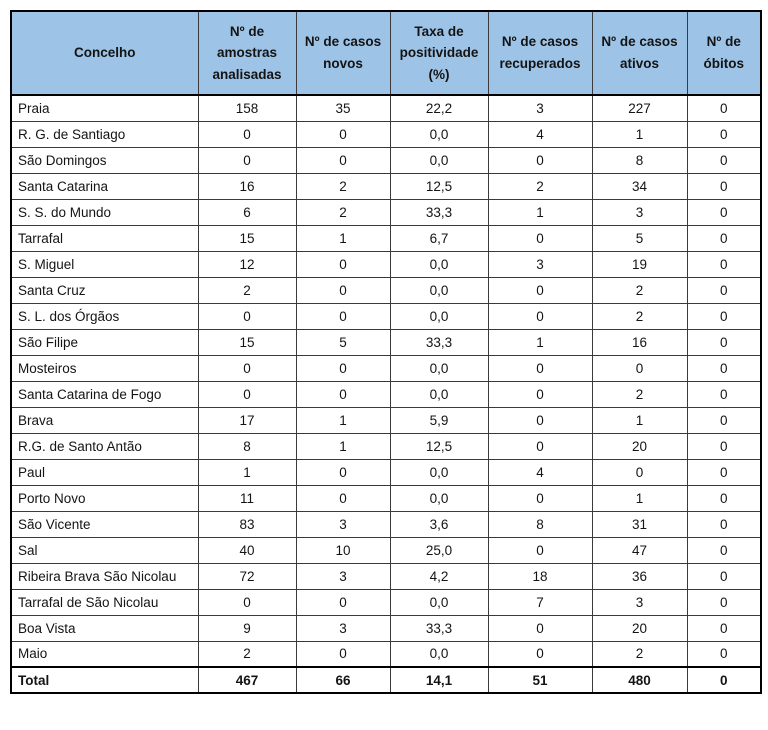 The image size is (768, 730). Describe the element at coordinates (724, 53) in the screenshot. I see `column-header-6: Nº de óbitos` at that location.